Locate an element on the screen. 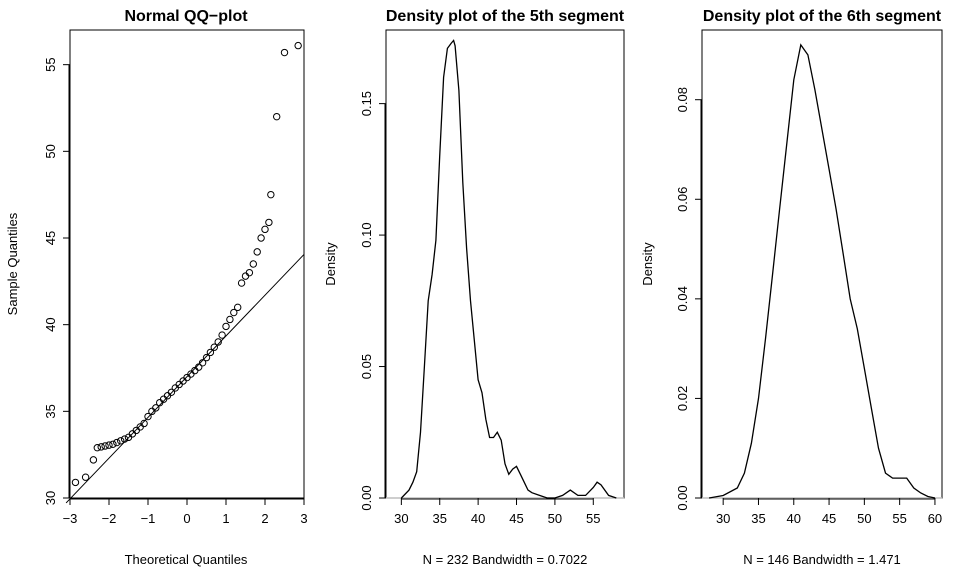 This screenshot has height=571, width=953. qq-ylabel: Sample Quantiles is located at coordinates (12, 263).